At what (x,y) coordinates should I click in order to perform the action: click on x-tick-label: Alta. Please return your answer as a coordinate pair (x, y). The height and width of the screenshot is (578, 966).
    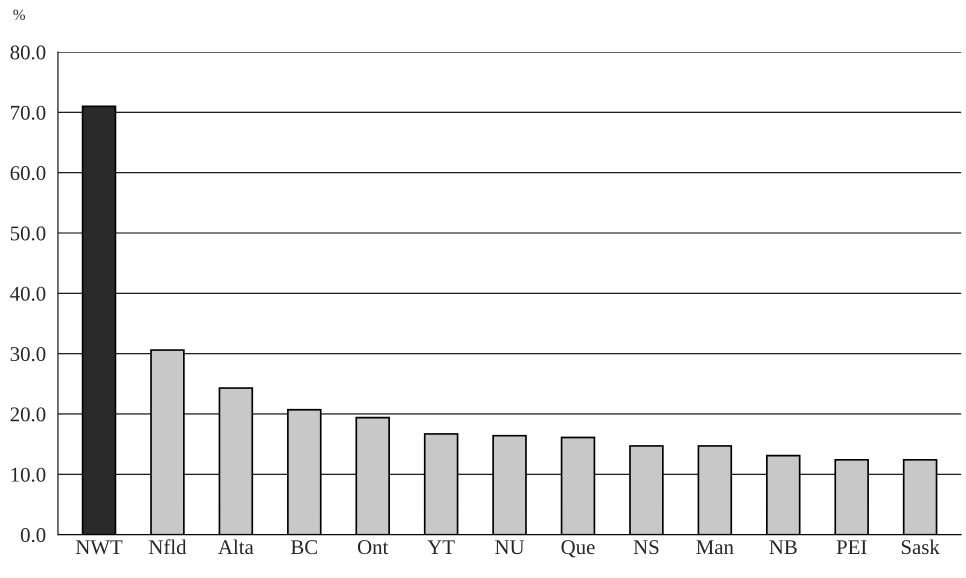
    Looking at the image, I should click on (236, 547).